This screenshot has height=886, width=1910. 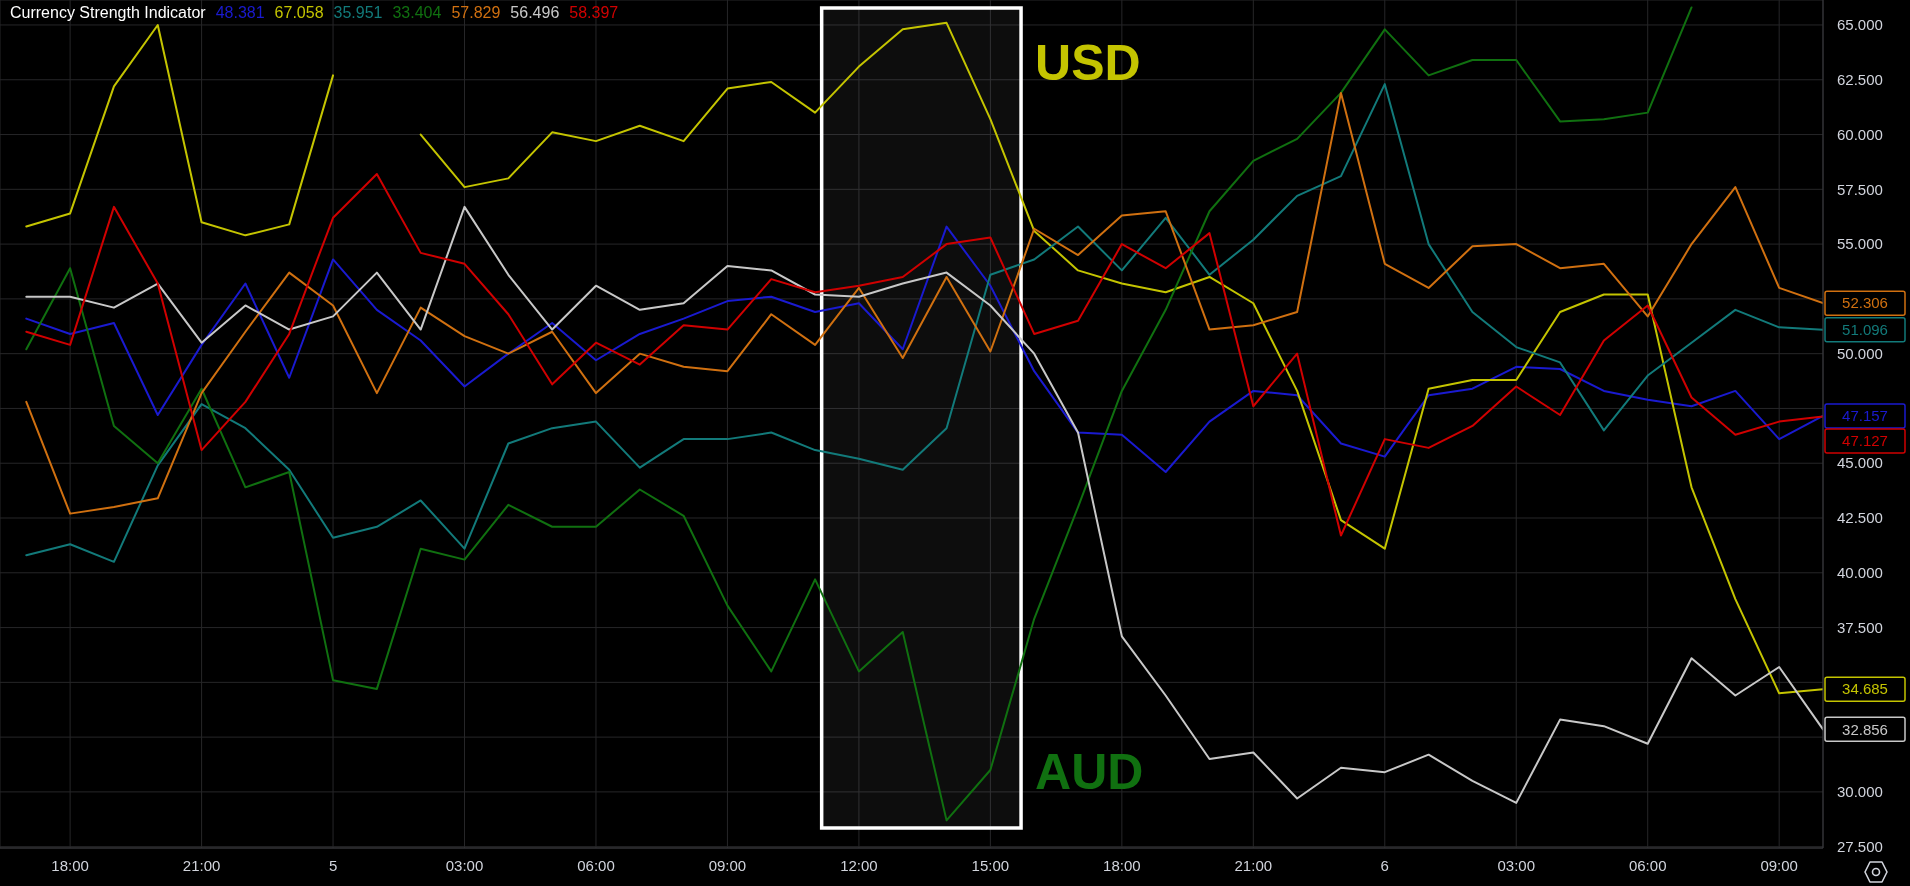 What do you see at coordinates (1860, 80) in the screenshot?
I see `y-tick-label: 62.500` at bounding box center [1860, 80].